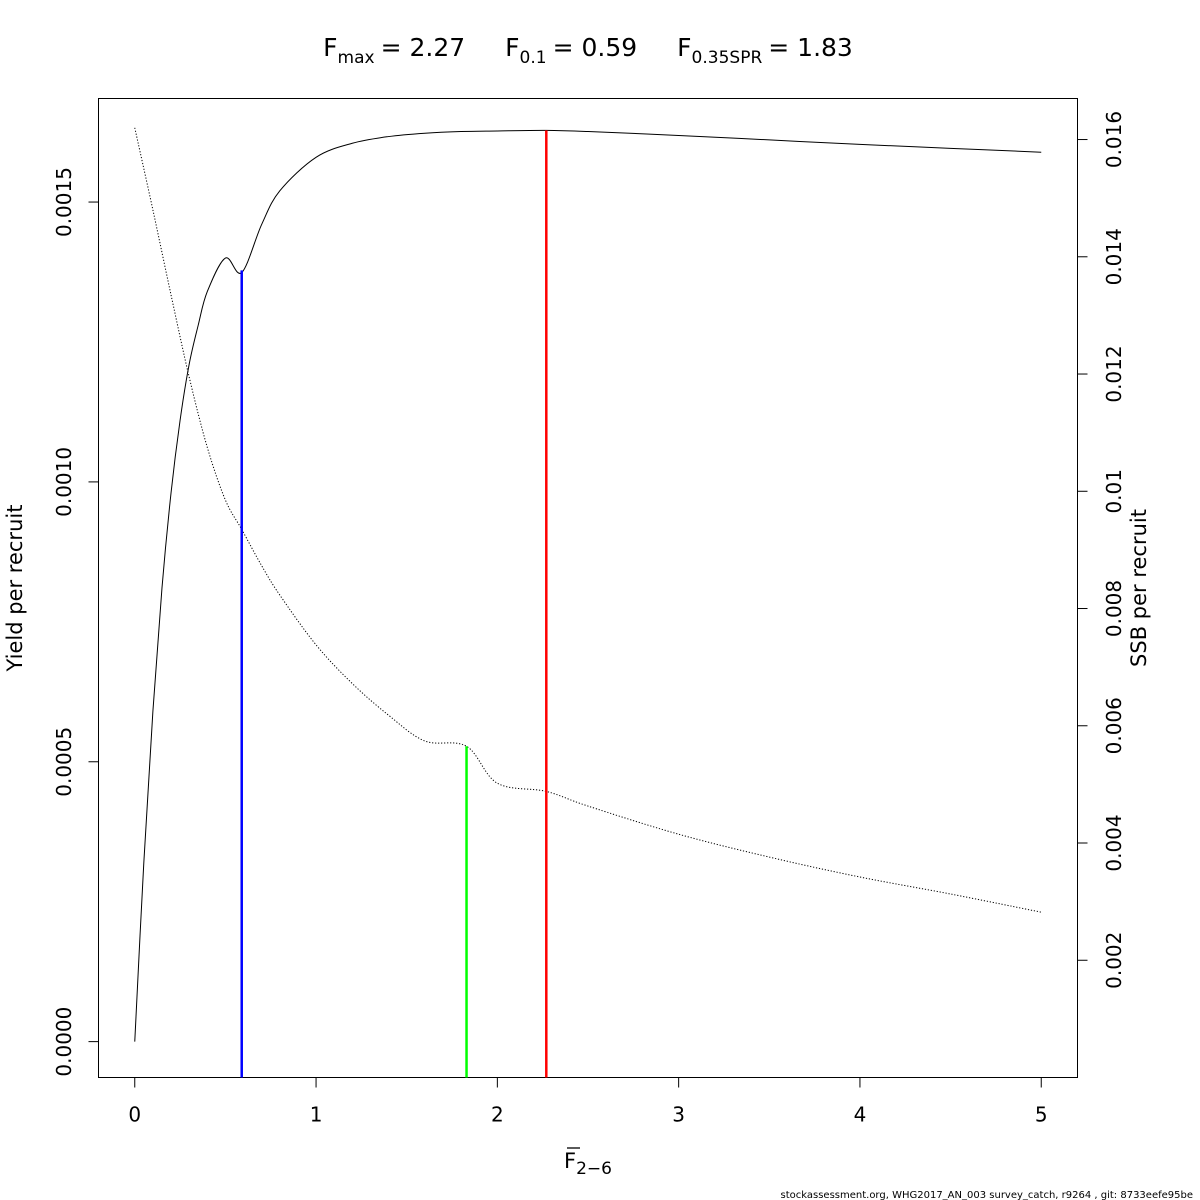 This screenshot has height=1200, width=1200. I want to click on title-fspr-symbol: F, so click(684, 47).